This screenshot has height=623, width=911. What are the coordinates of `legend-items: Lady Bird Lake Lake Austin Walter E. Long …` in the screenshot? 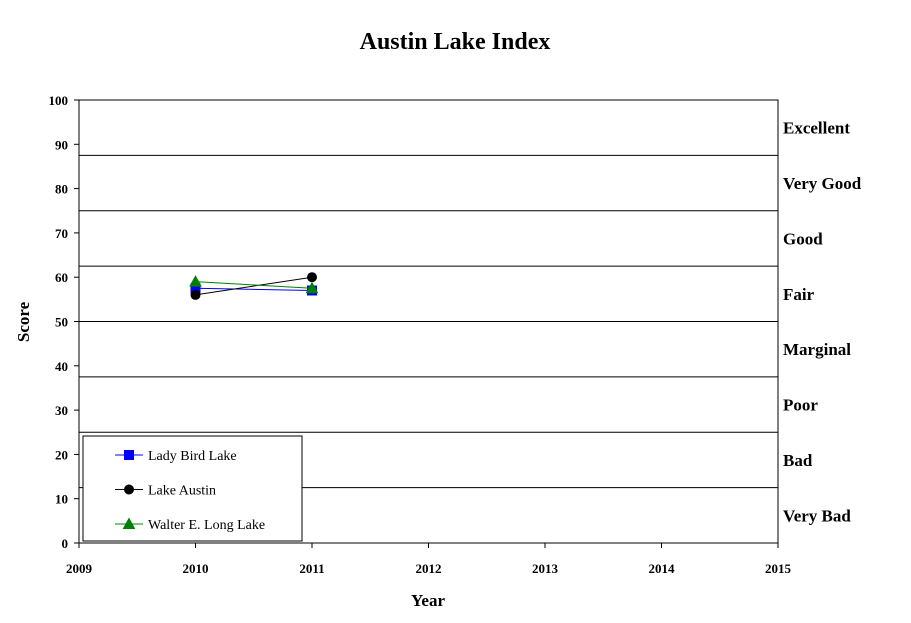 It's located at (190, 491).